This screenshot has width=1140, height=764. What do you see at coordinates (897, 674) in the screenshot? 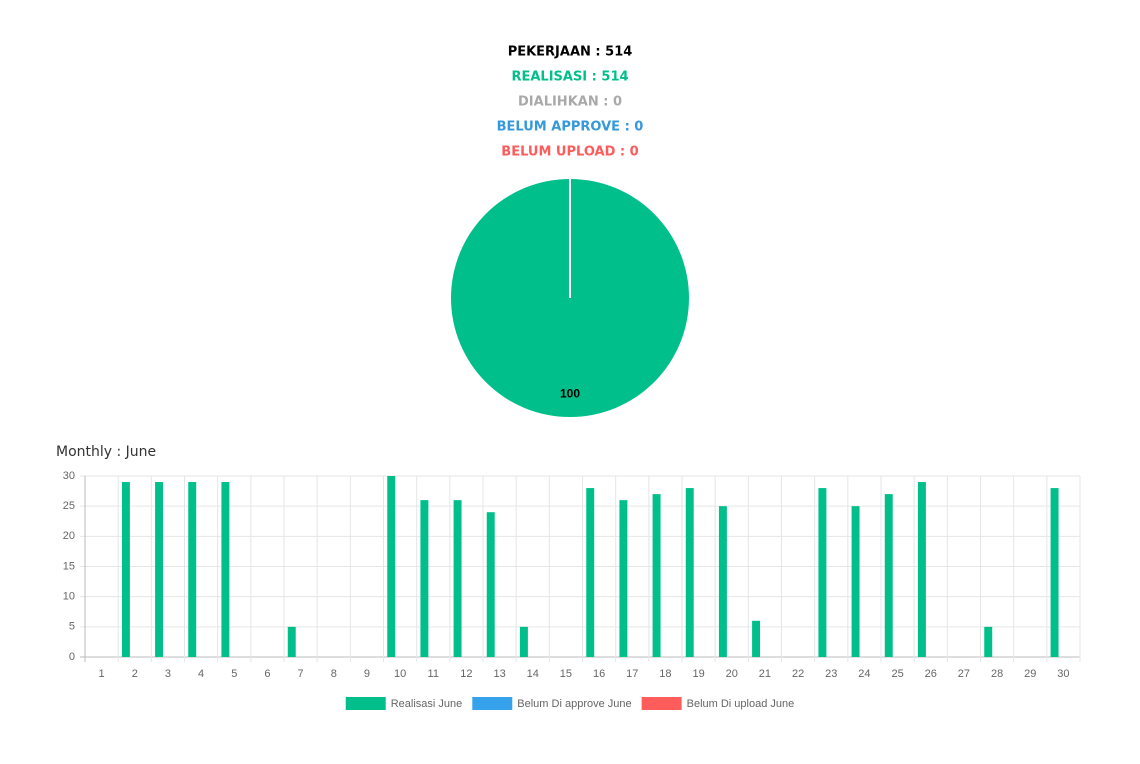
I see `x-tick-label: 25` at bounding box center [897, 674].